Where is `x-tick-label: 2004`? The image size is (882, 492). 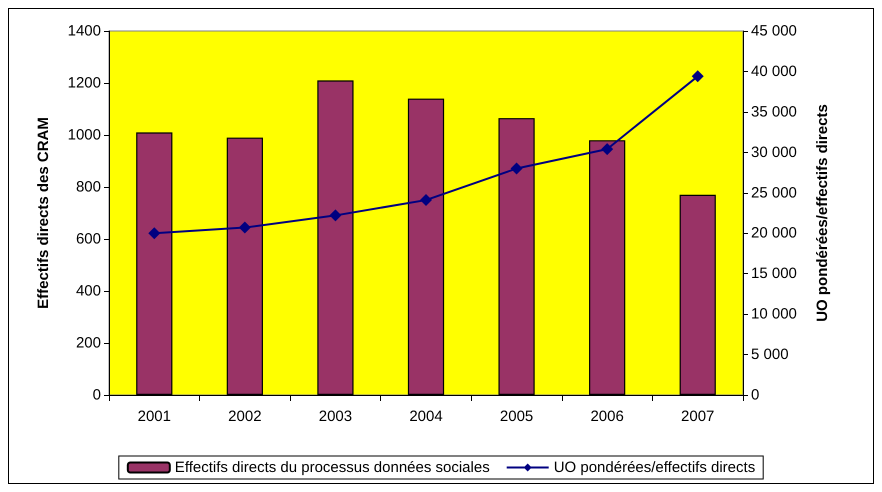 x-tick-label: 2004 is located at coordinates (426, 416).